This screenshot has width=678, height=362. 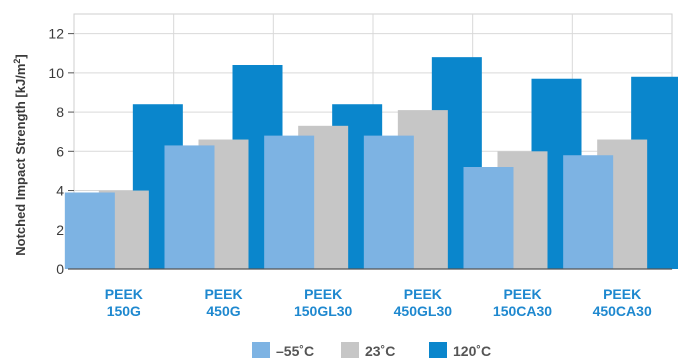 I want to click on legend-label: 23˚C, so click(x=380, y=351).